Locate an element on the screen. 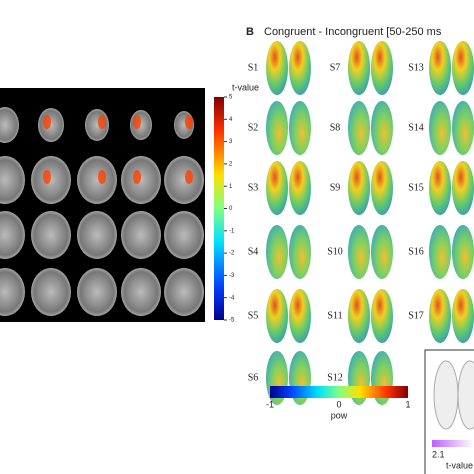  tick-label: -2 is located at coordinates (232, 254).